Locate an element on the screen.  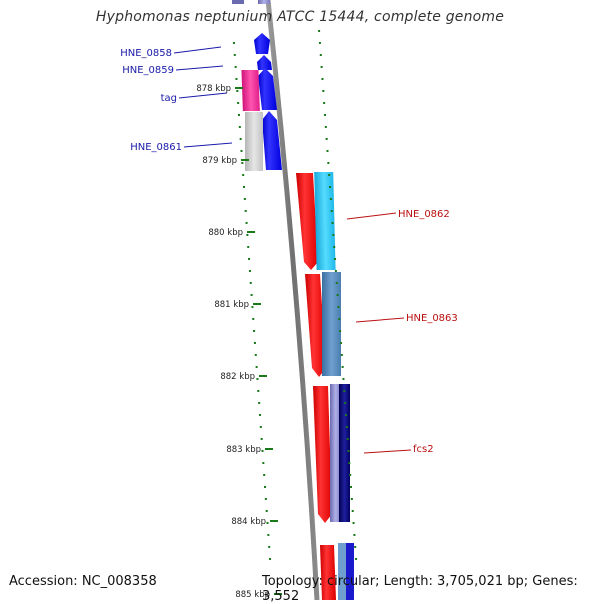
gene-label: HNE_0861 is located at coordinates (156, 147).